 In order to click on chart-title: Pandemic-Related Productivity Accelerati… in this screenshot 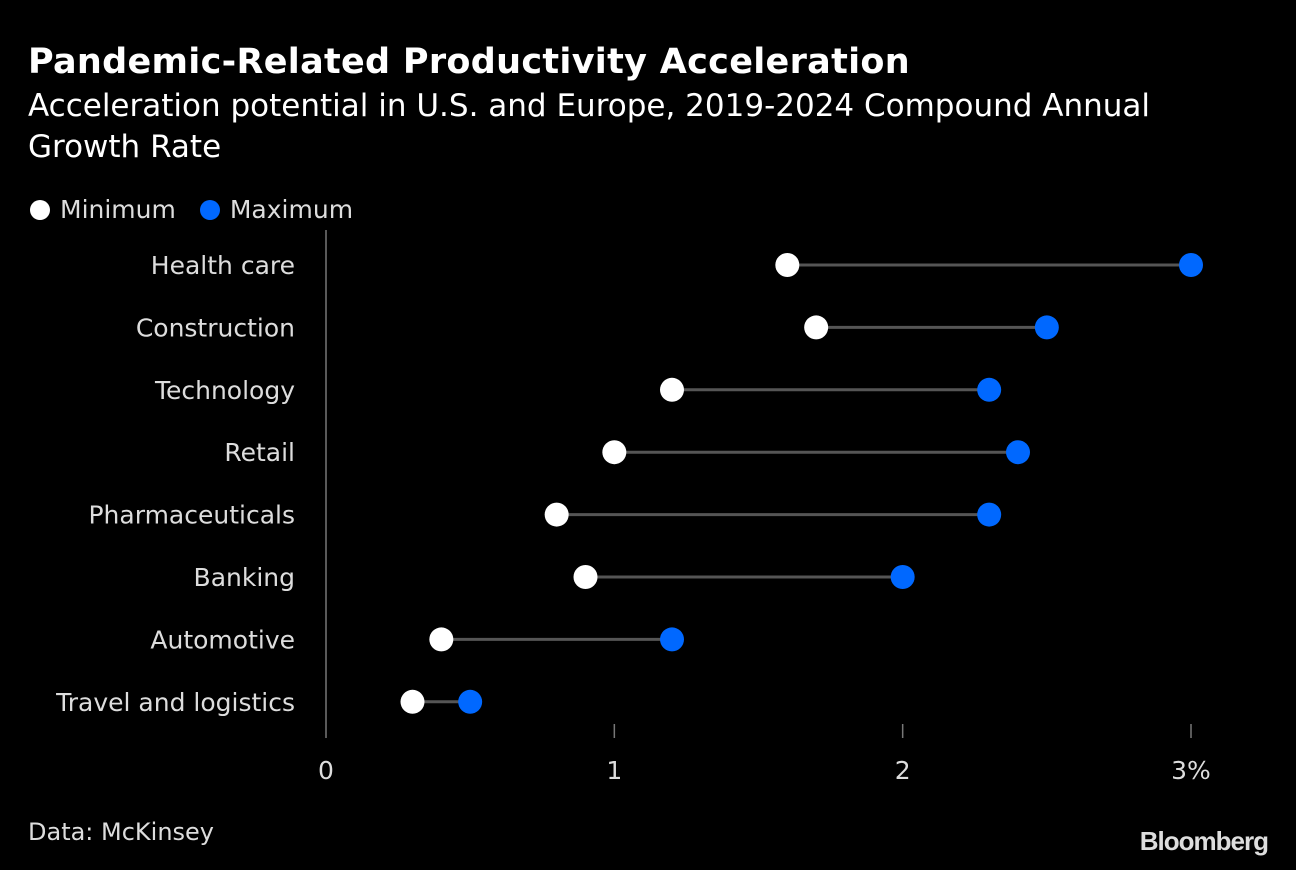, I will do `click(469, 62)`.